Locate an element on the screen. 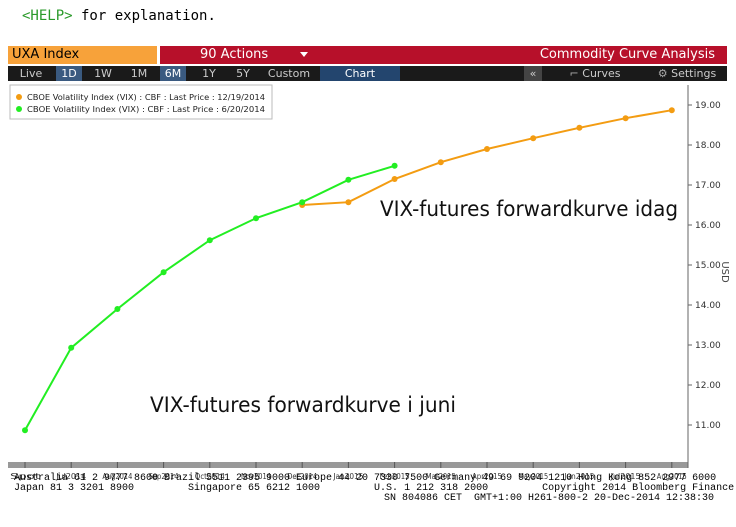 The image size is (736, 527). dropdown-arrow is located at coordinates (304, 54).